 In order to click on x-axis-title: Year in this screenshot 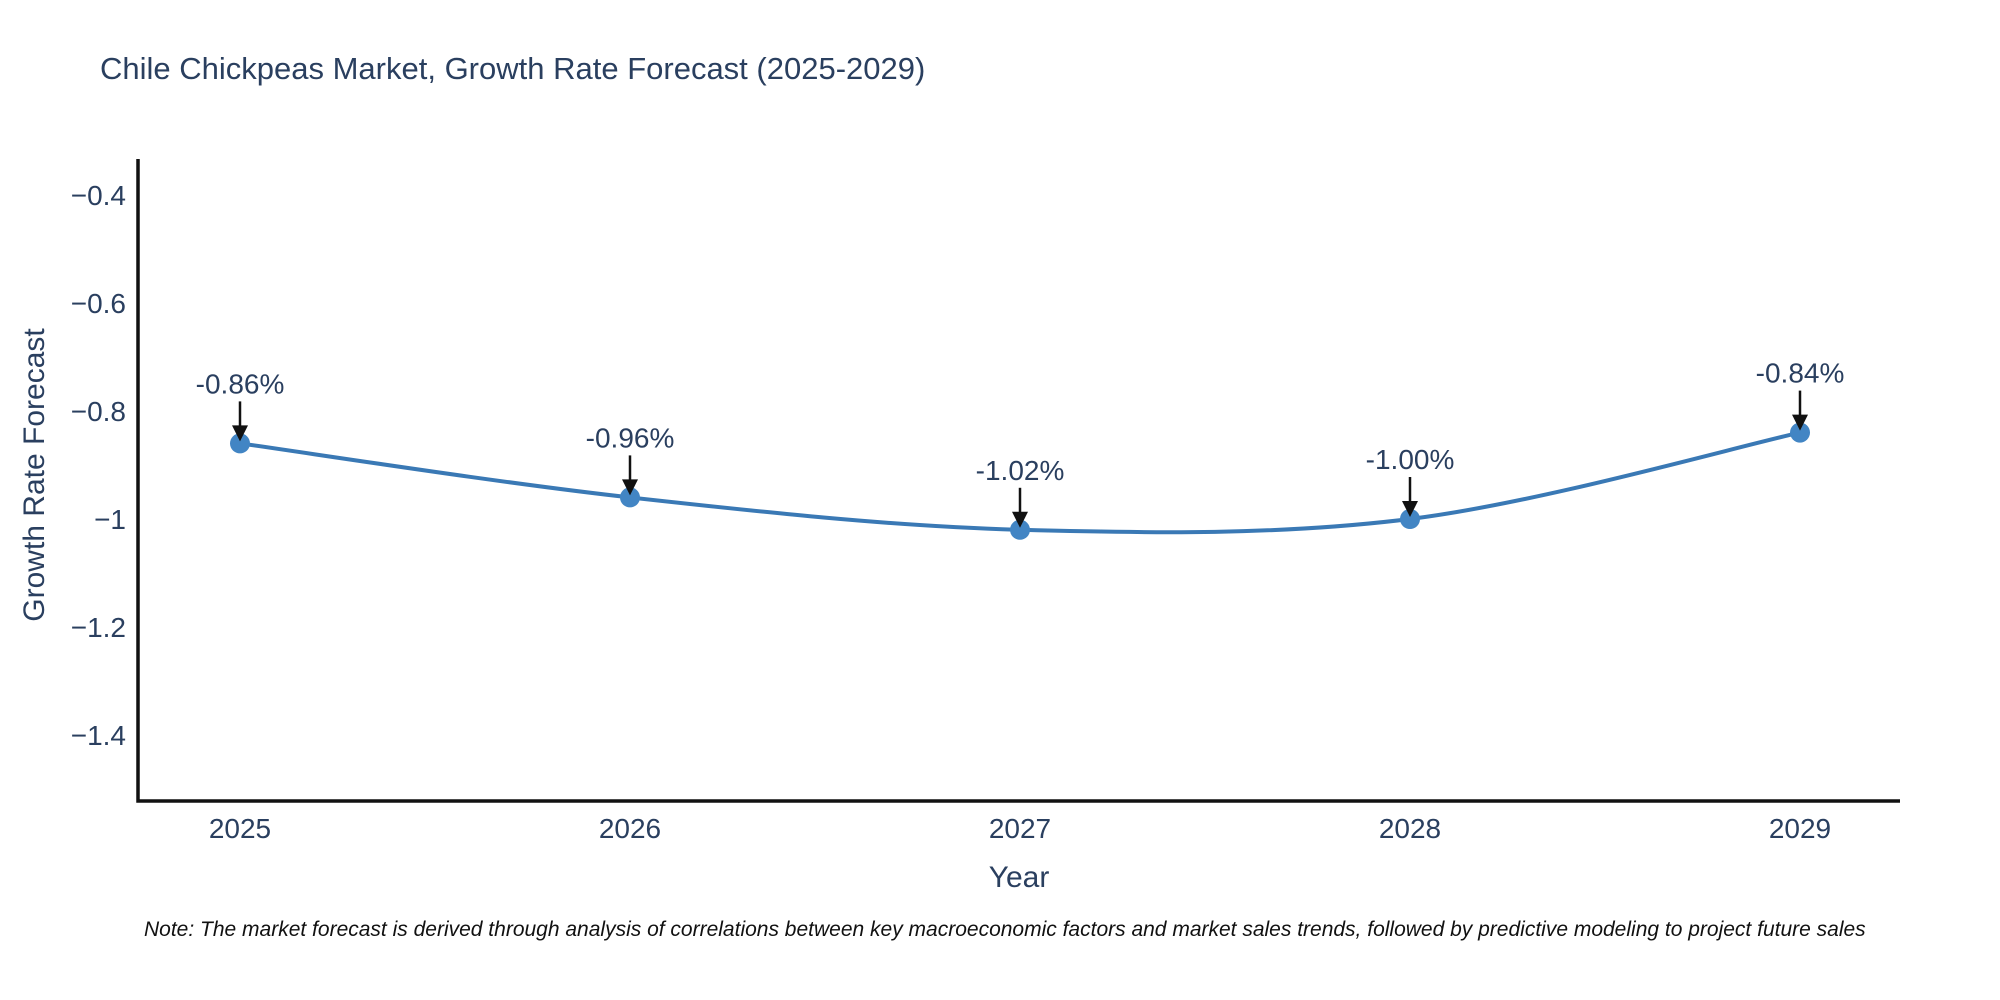, I will do `click(1019, 877)`.